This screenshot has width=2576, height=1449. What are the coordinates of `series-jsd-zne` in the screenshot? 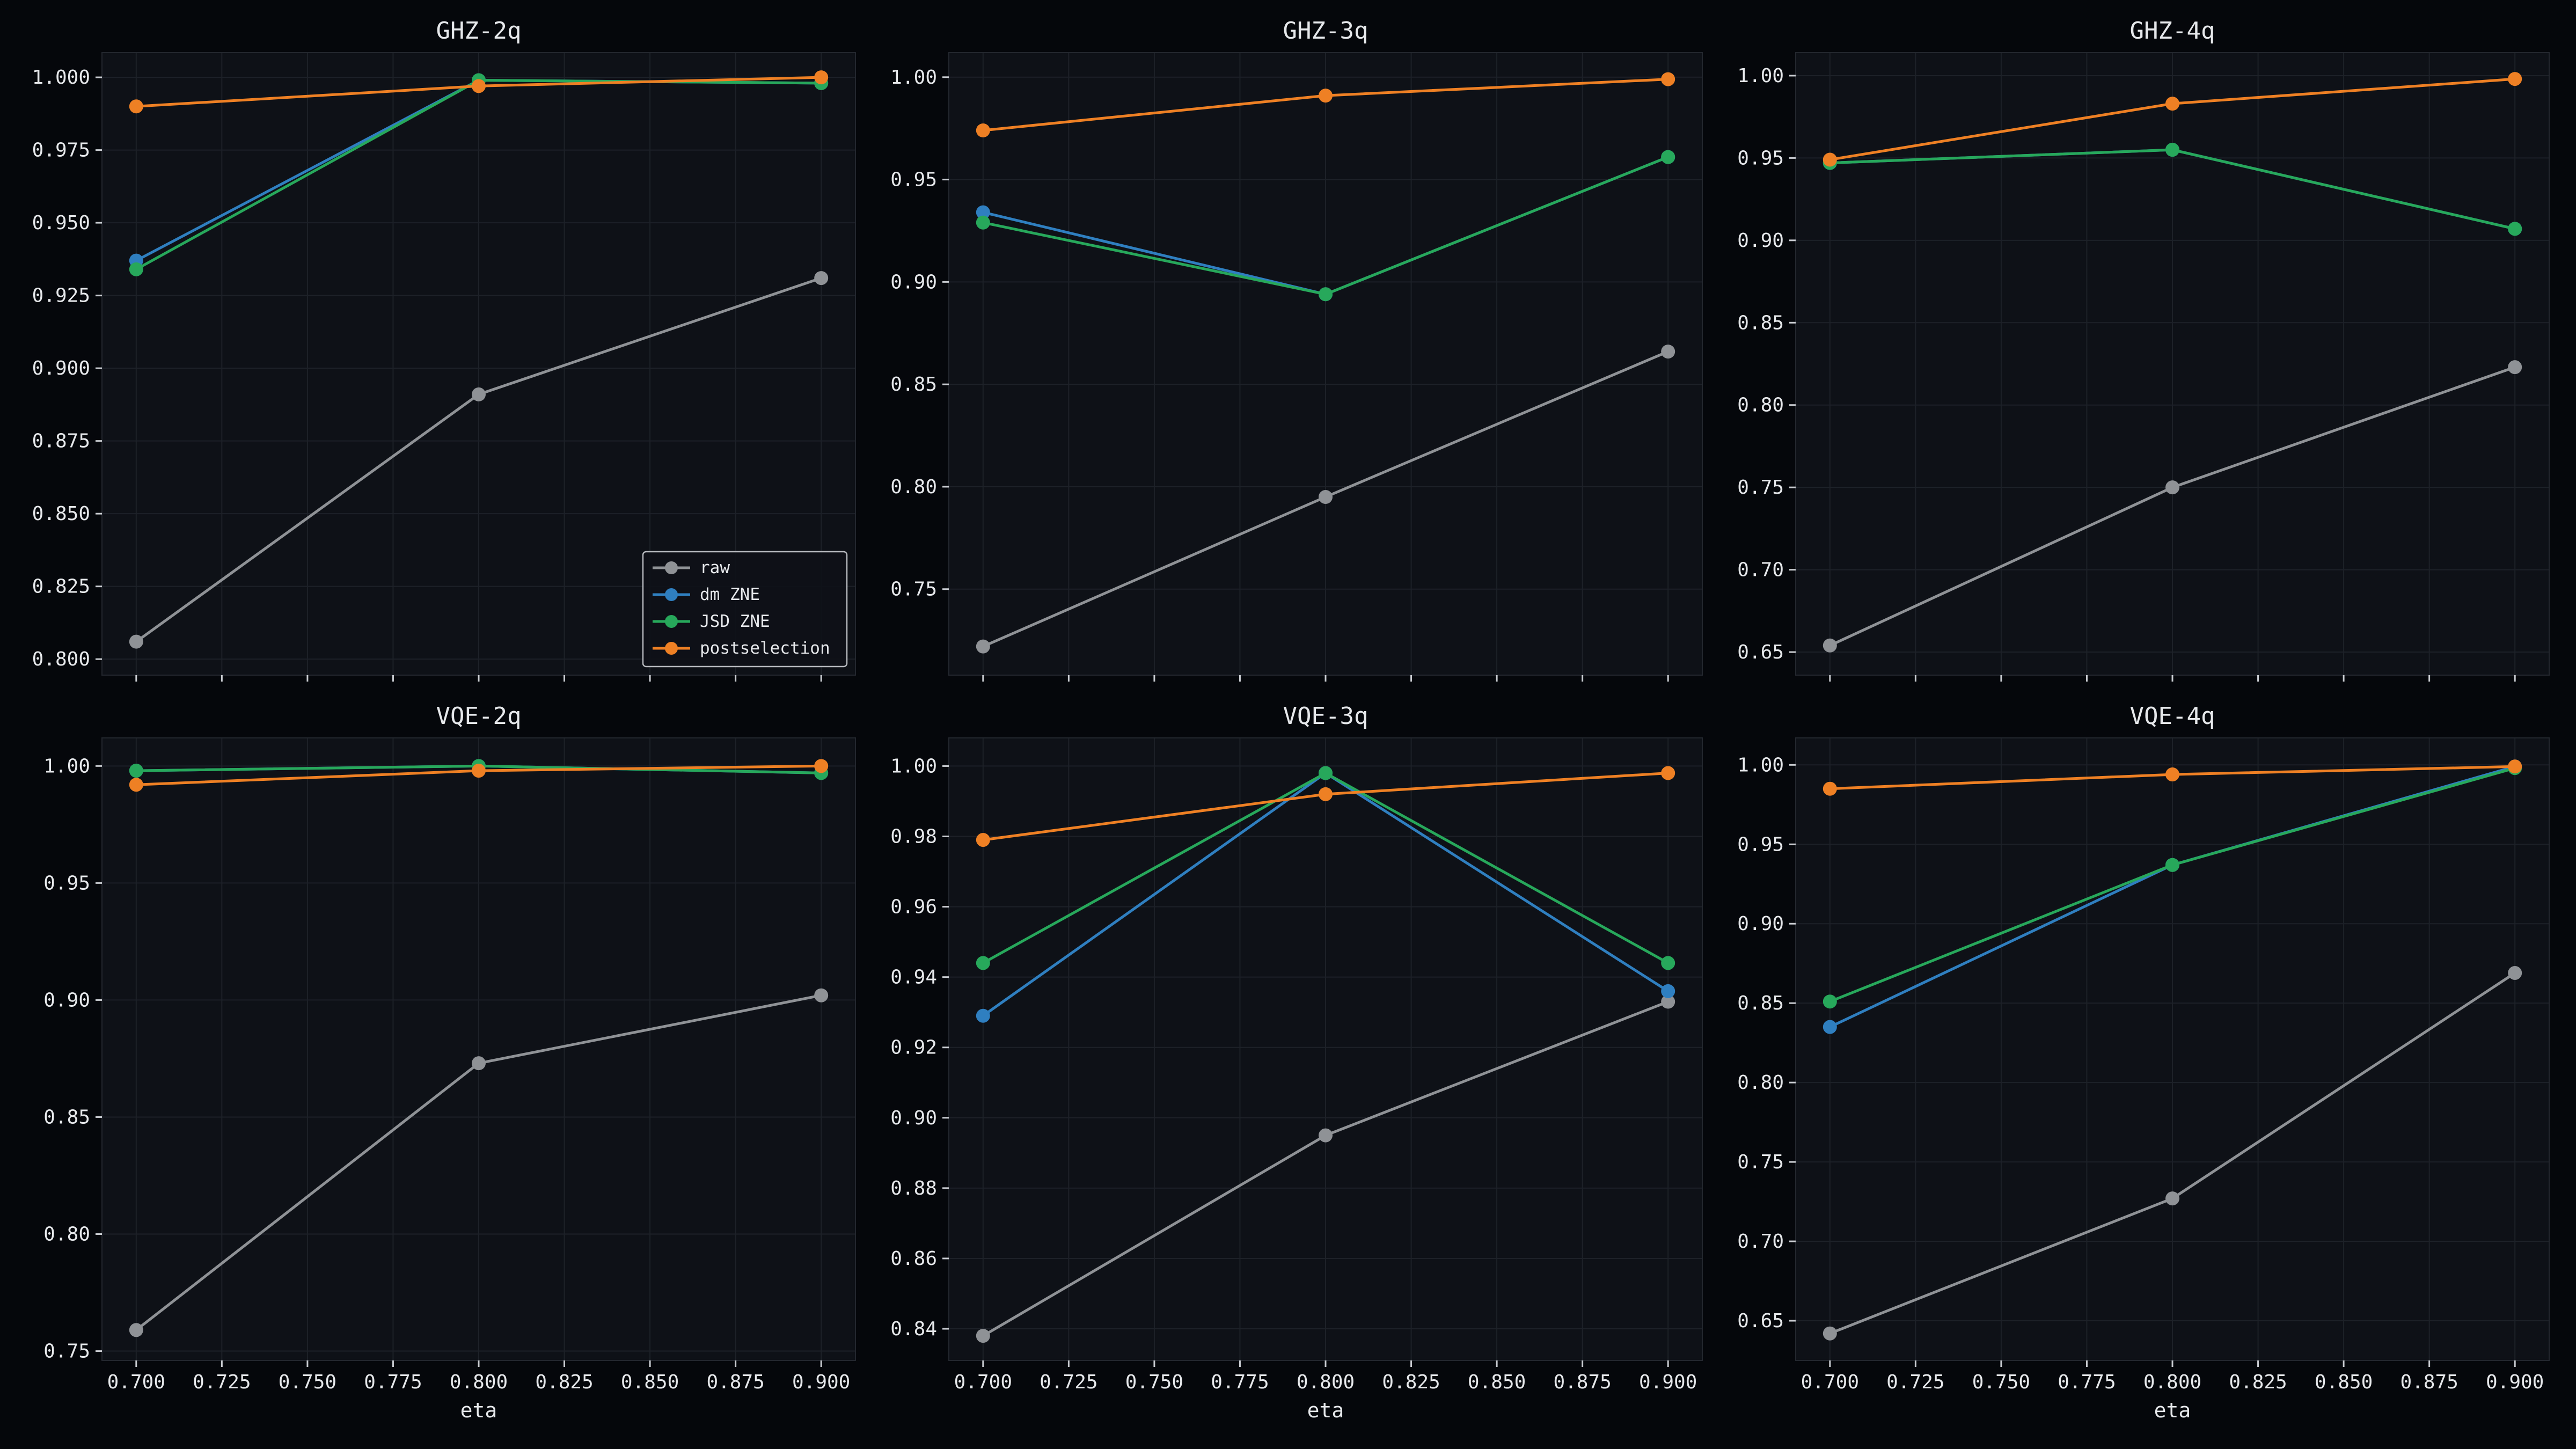 It's located at (1325, 226).